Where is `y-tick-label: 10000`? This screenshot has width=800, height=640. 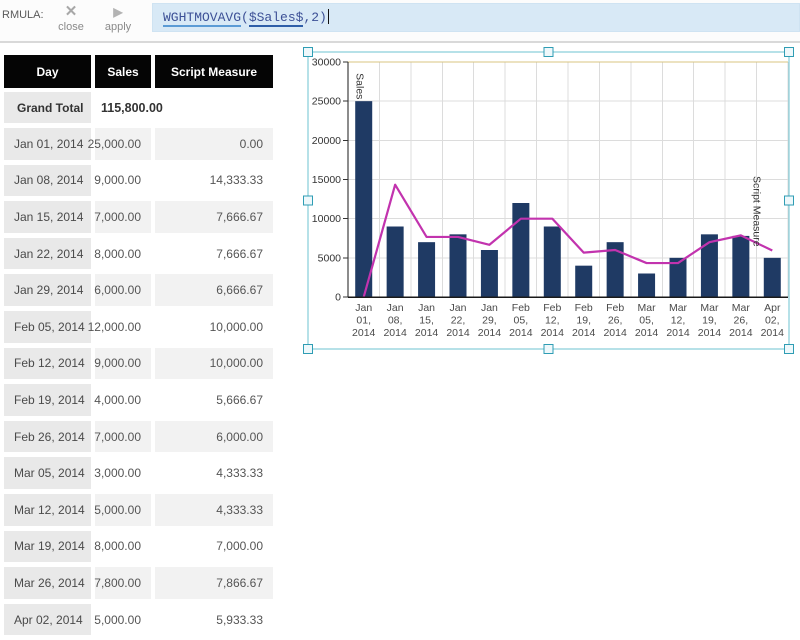
y-tick-label: 10000 is located at coordinates (326, 219).